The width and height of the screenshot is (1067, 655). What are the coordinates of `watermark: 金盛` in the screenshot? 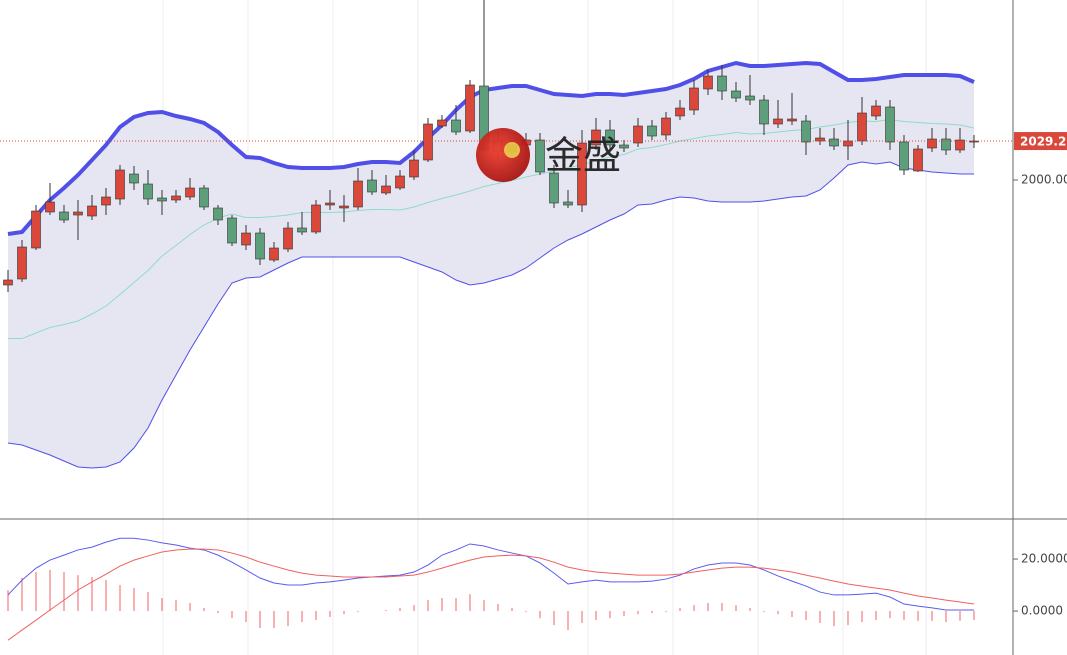 It's located at (548, 155).